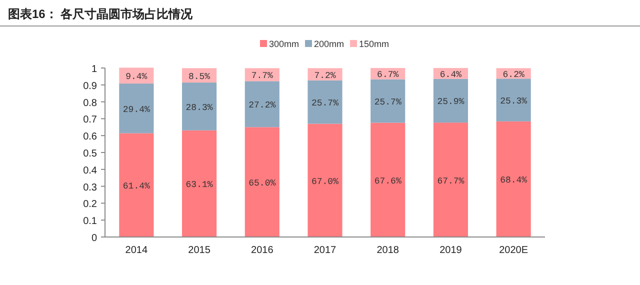 The image size is (640, 285). I want to click on y-tick-label: 0.6, so click(90, 137).